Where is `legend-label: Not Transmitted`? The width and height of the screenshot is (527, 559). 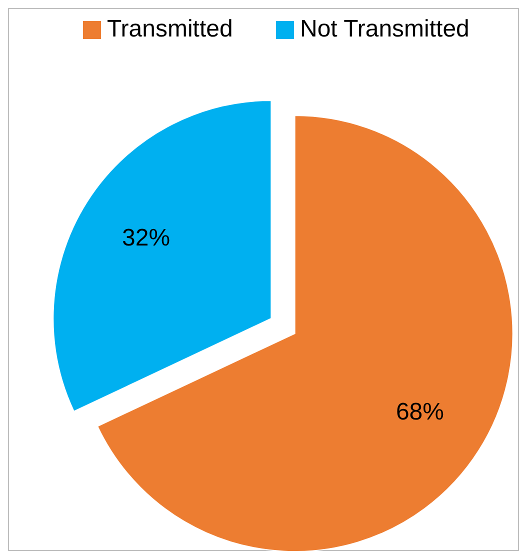 legend-label: Not Transmitted is located at coordinates (385, 28).